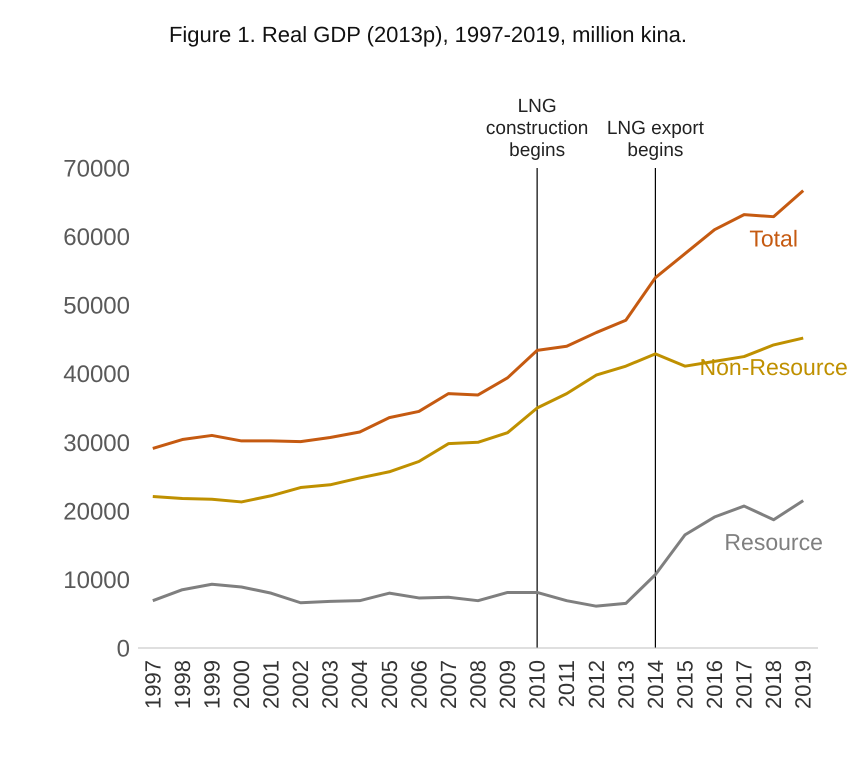 The image size is (856, 765). I want to click on x-tick-label: 2015, so click(685, 684).